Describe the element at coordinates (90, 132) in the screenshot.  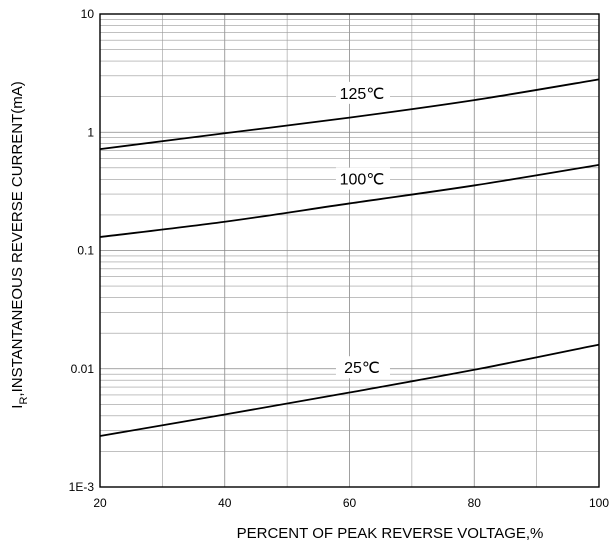
I see `y-tick-label: 1` at that location.